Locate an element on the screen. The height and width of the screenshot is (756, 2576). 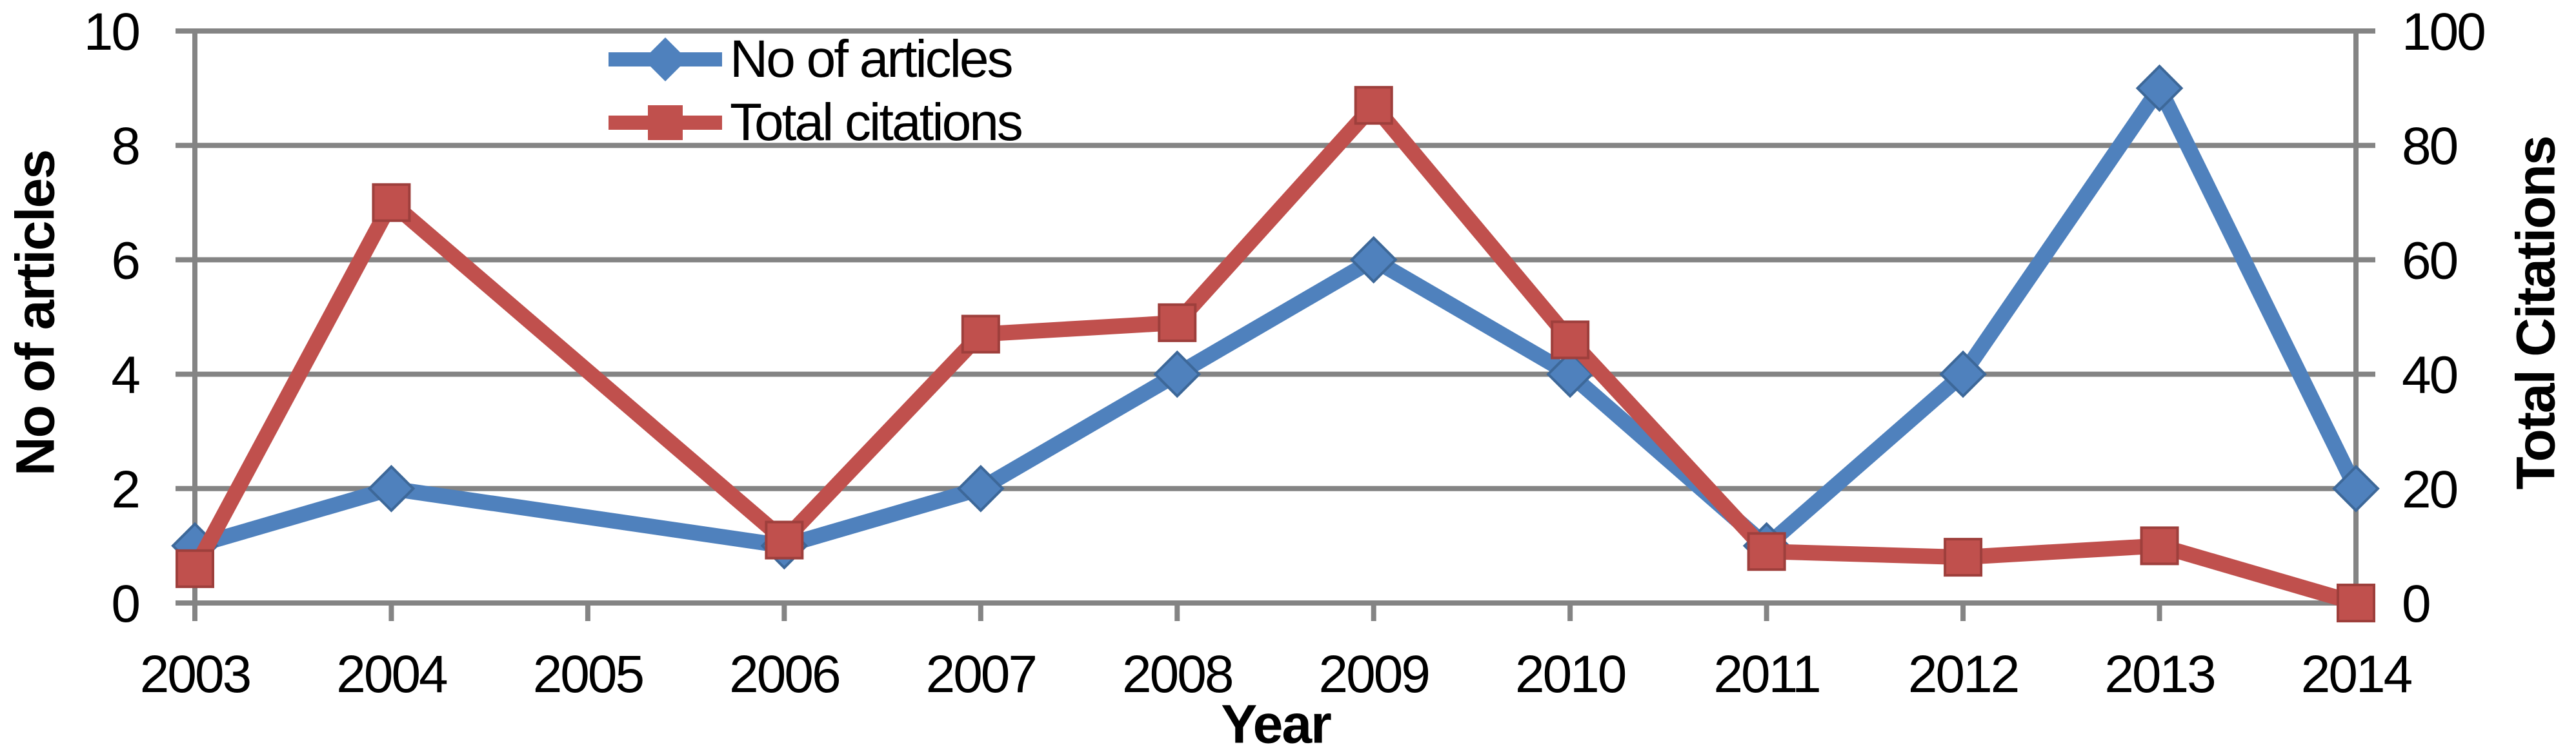
citations-series-swatch is located at coordinates (665, 122).